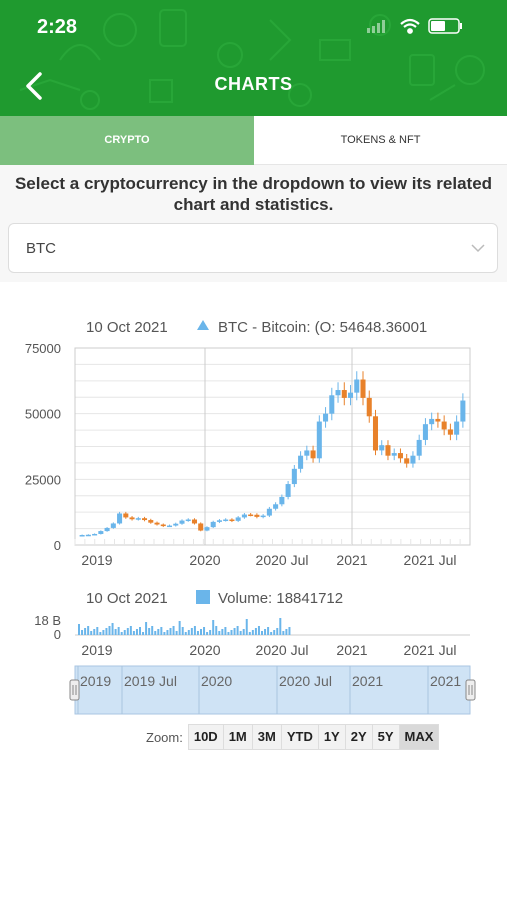 Image resolution: width=507 pixels, height=900 pixels. What do you see at coordinates (478, 248) in the screenshot?
I see `chevron-down-icon` at bounding box center [478, 248].